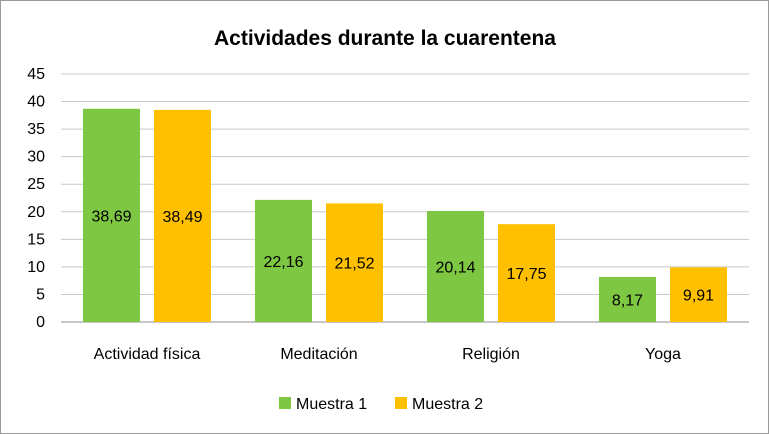 The height and width of the screenshot is (434, 769). I want to click on data-label: 38,69, so click(111, 216).